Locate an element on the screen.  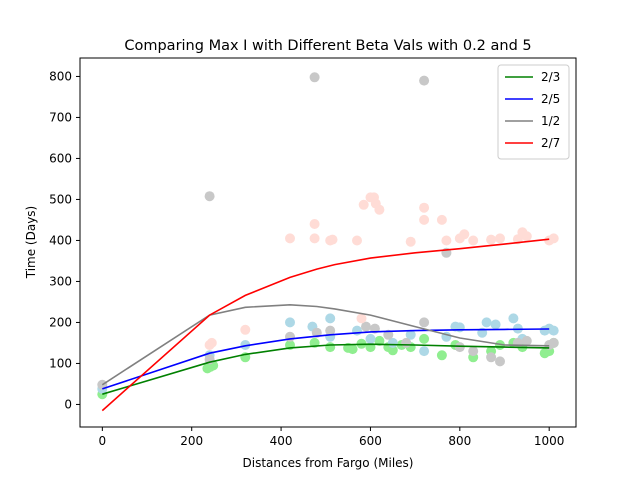
x-axis-label: Distances from Fargo (Miles) is located at coordinates (328, 463).